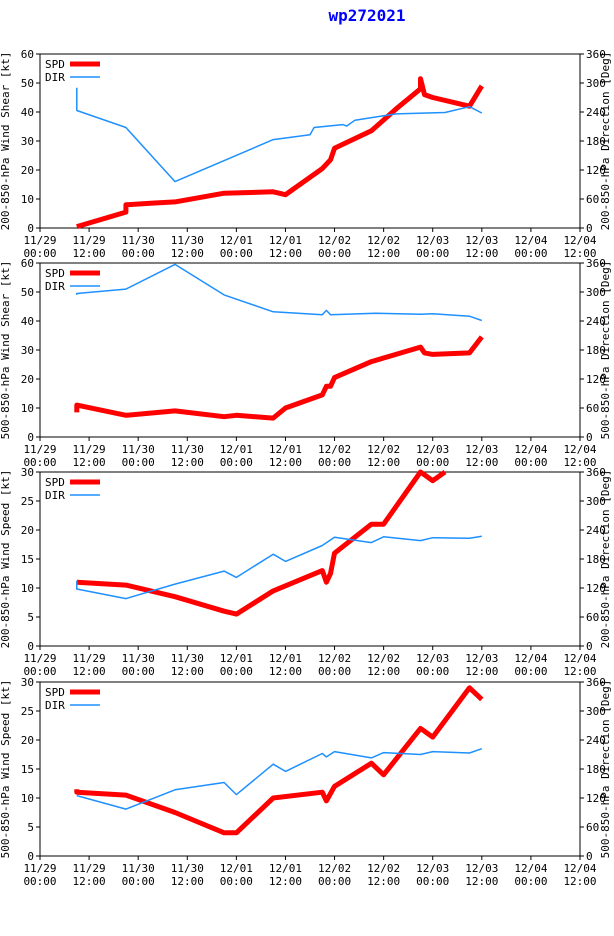 This screenshot has height=936, width=614. I want to click on y-left-axis-label: 200-850-hPa Wind Shear [kt], so click(6, 141).